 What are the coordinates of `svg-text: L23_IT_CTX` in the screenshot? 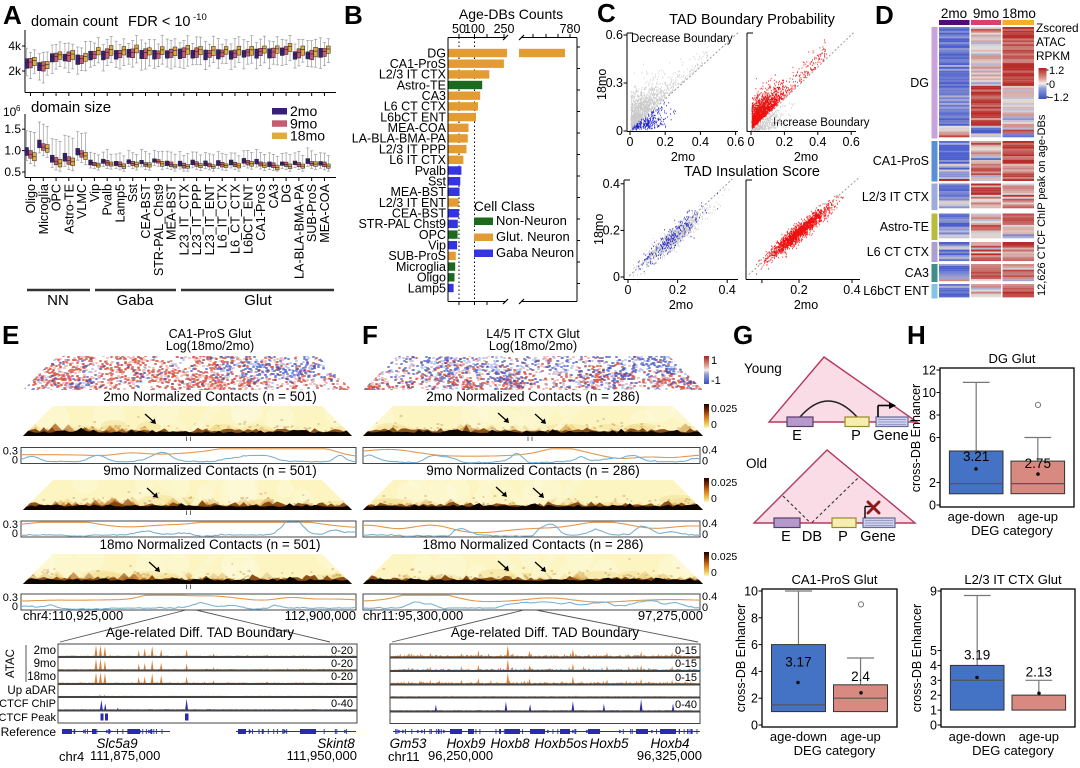 It's located at (184, 219).